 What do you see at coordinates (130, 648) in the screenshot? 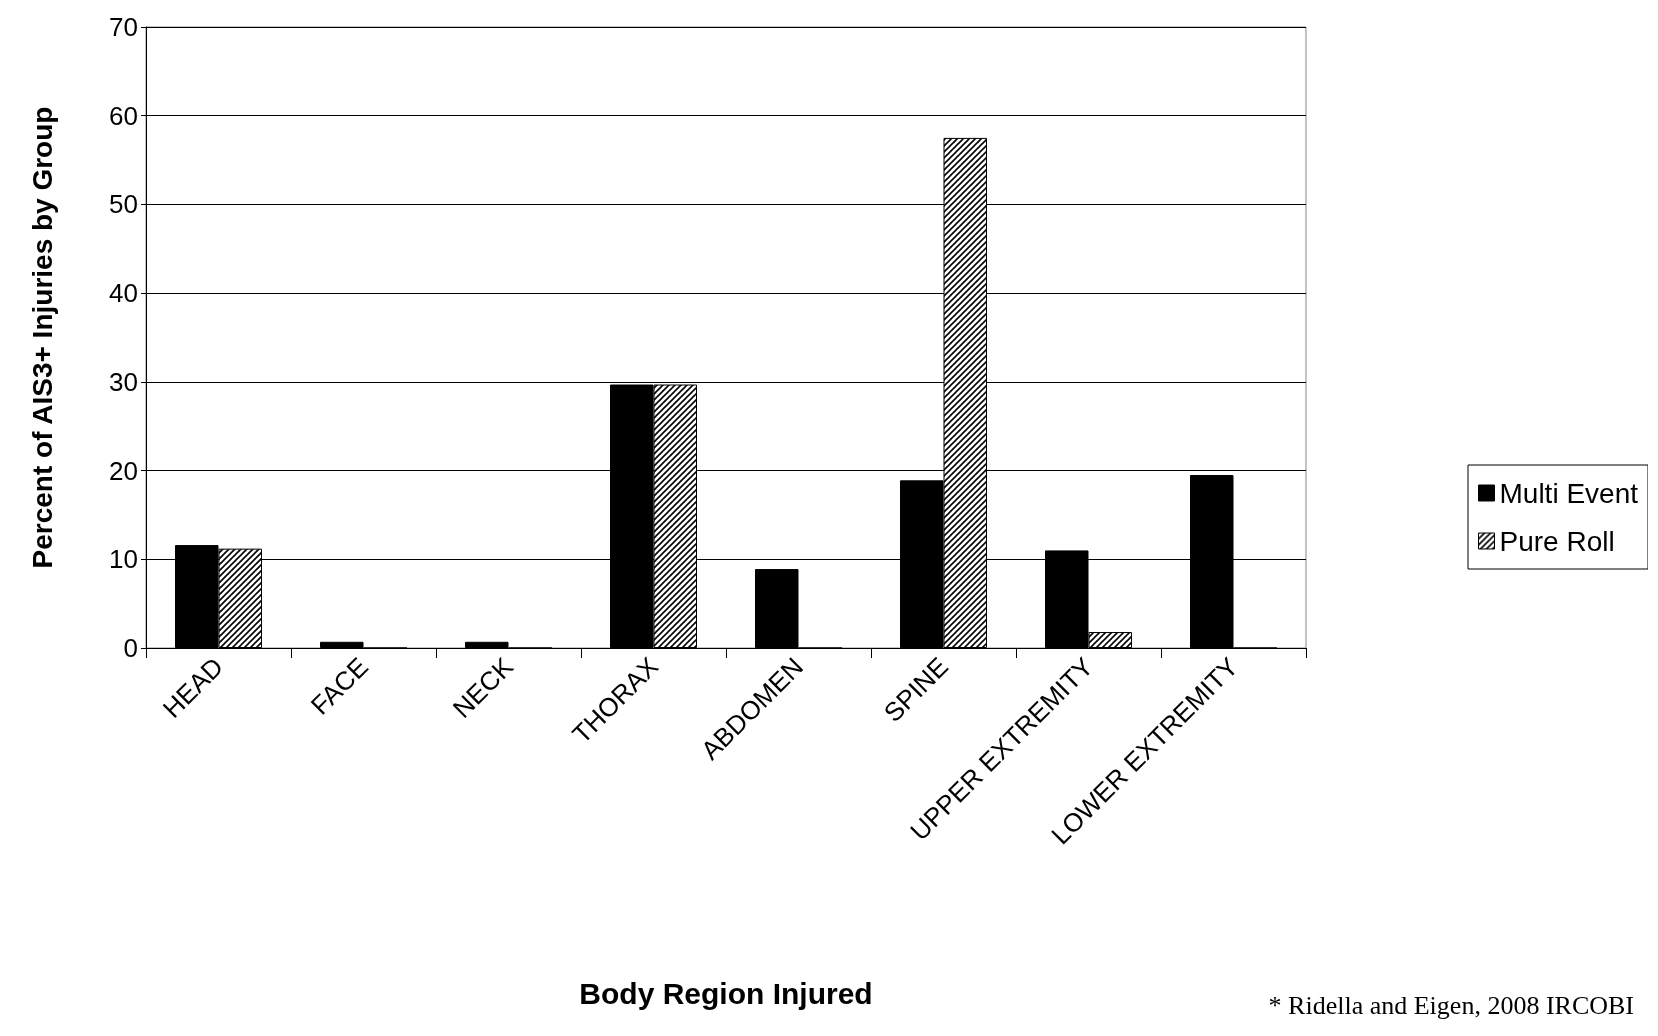
I see `y-tick-label: 0` at bounding box center [130, 648].